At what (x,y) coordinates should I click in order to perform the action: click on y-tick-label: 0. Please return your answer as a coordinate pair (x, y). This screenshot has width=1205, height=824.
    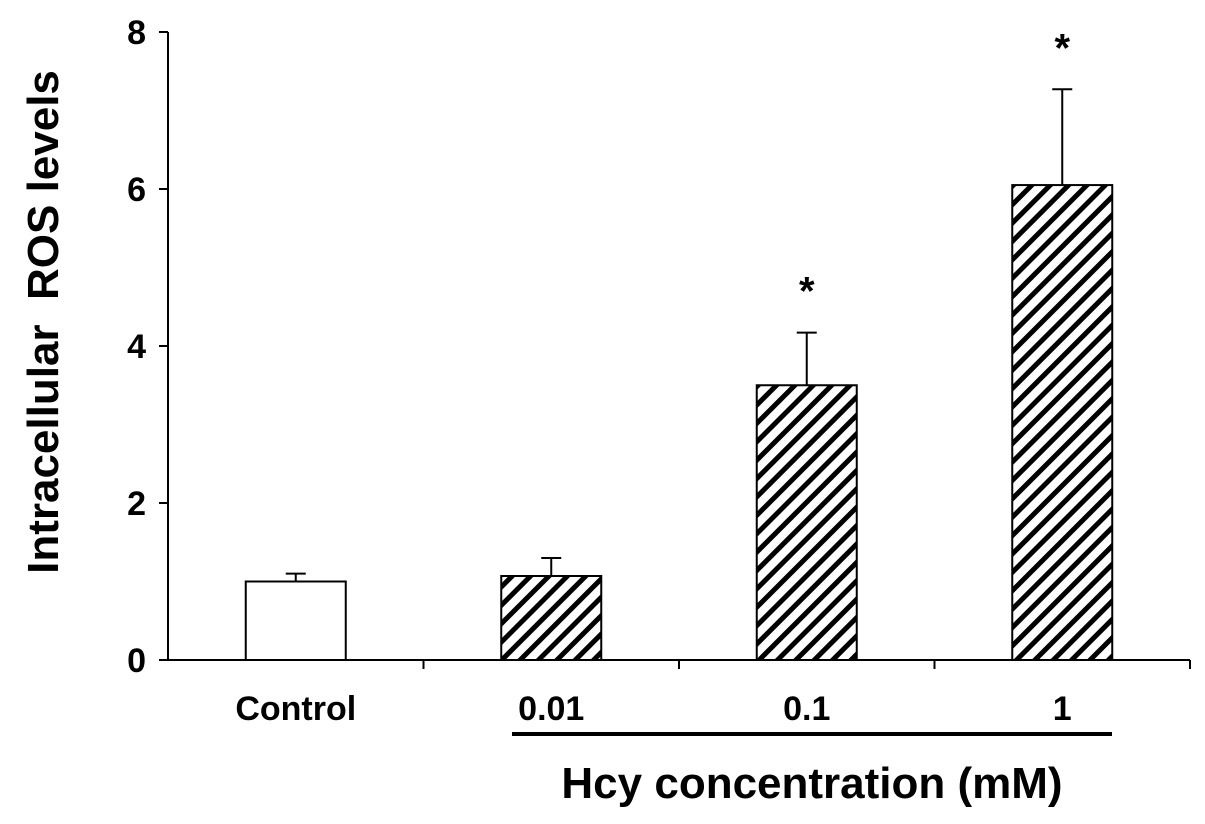
    Looking at the image, I should click on (136, 661).